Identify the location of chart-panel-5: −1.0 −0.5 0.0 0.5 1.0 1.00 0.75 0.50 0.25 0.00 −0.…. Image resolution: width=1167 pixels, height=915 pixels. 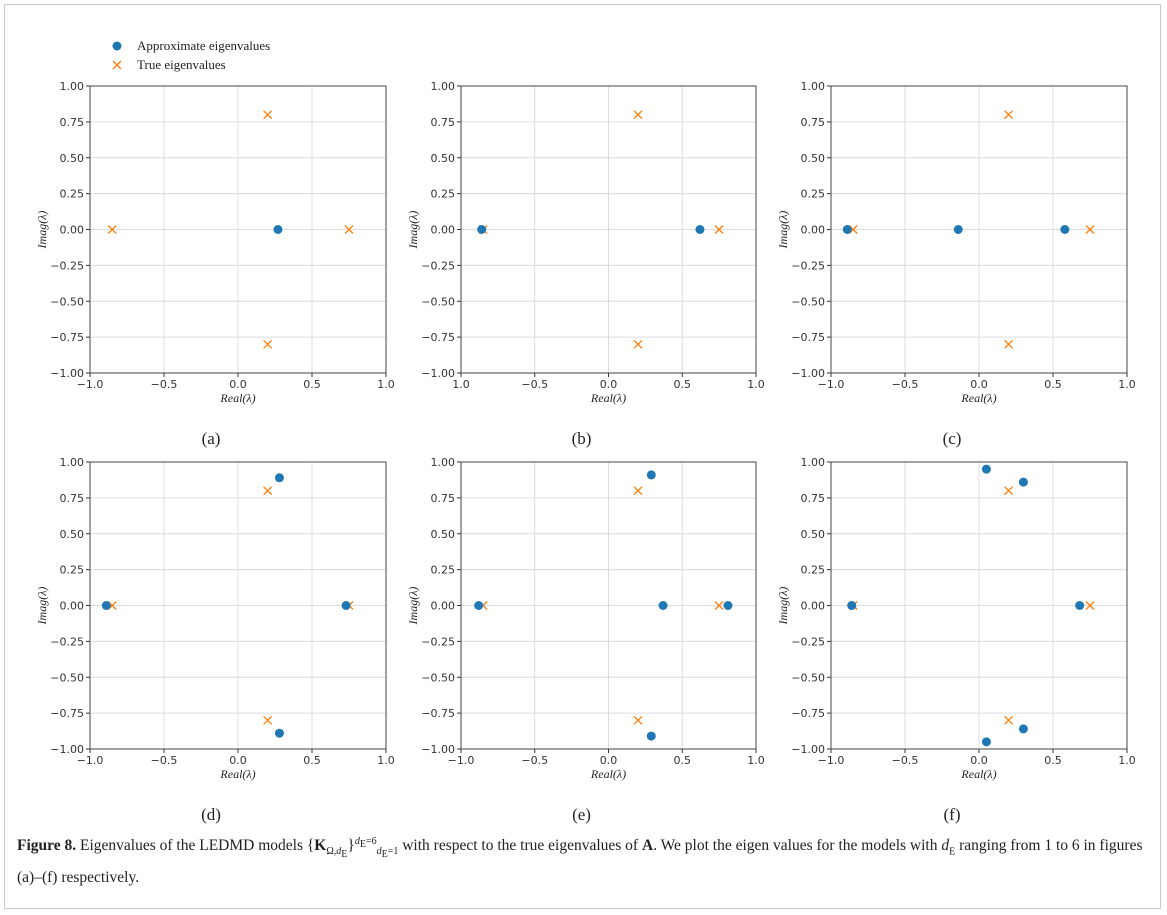
(585, 640).